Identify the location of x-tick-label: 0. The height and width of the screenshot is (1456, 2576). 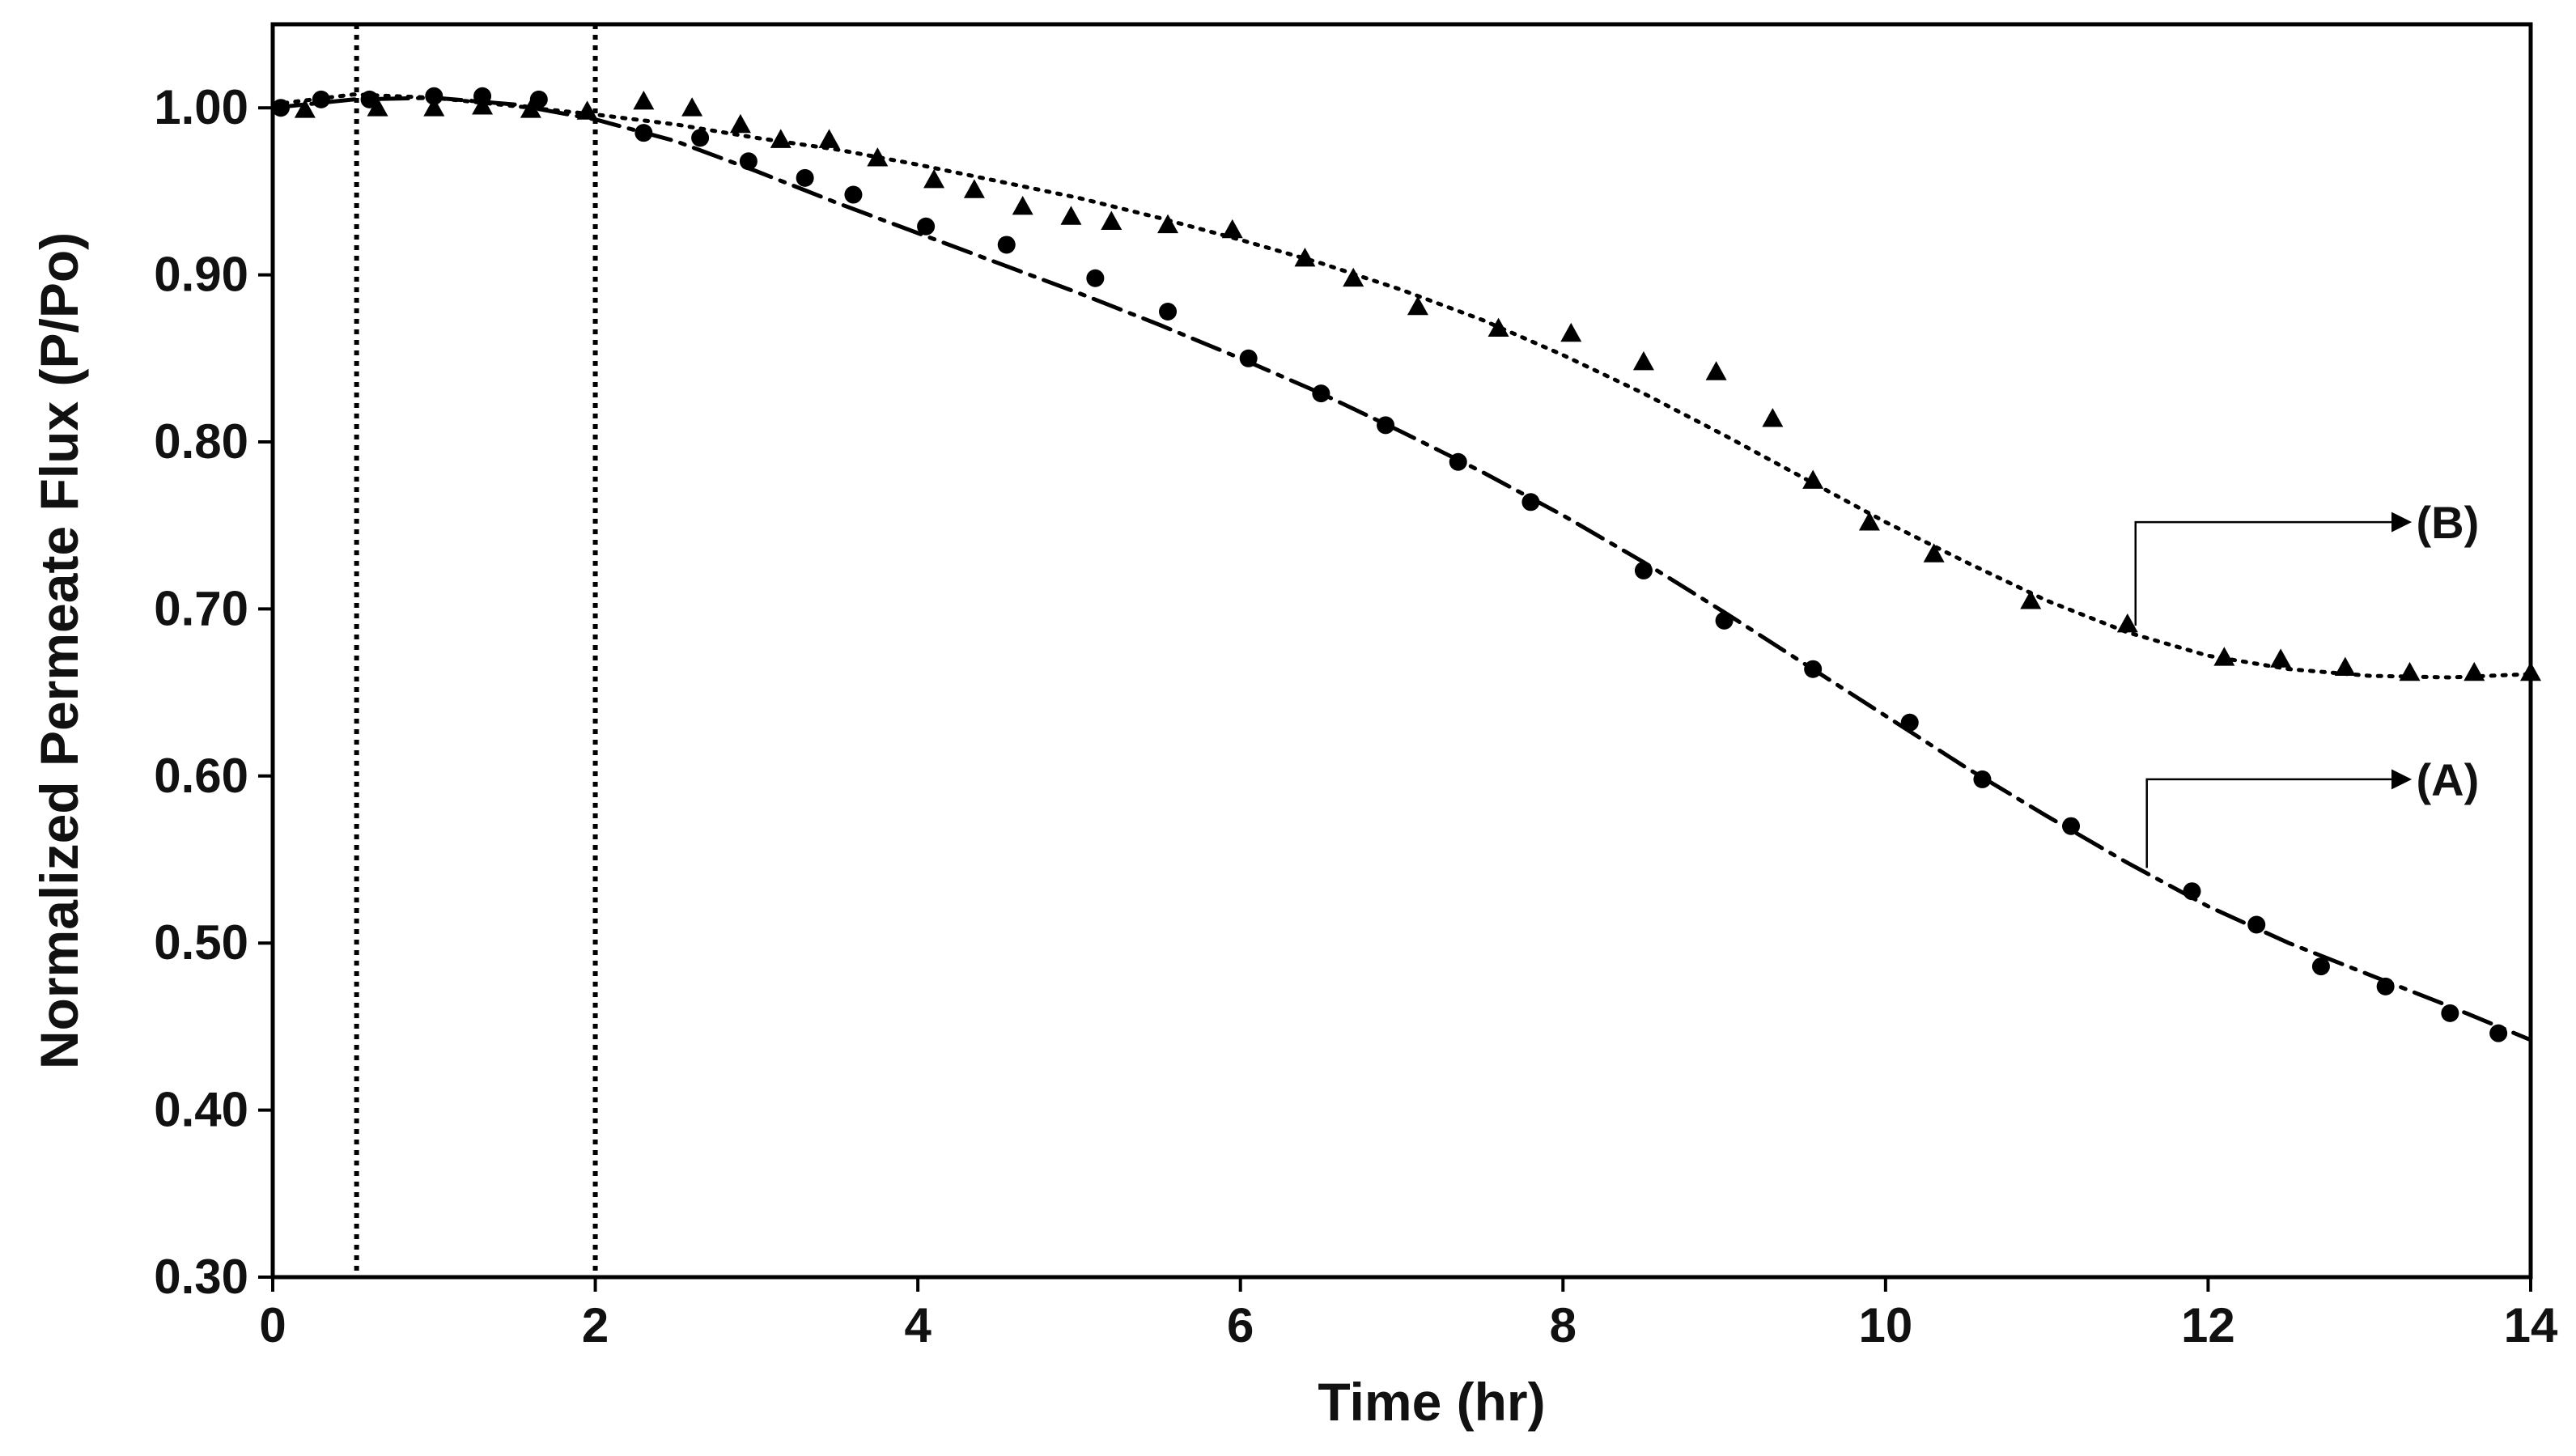
(272, 1325).